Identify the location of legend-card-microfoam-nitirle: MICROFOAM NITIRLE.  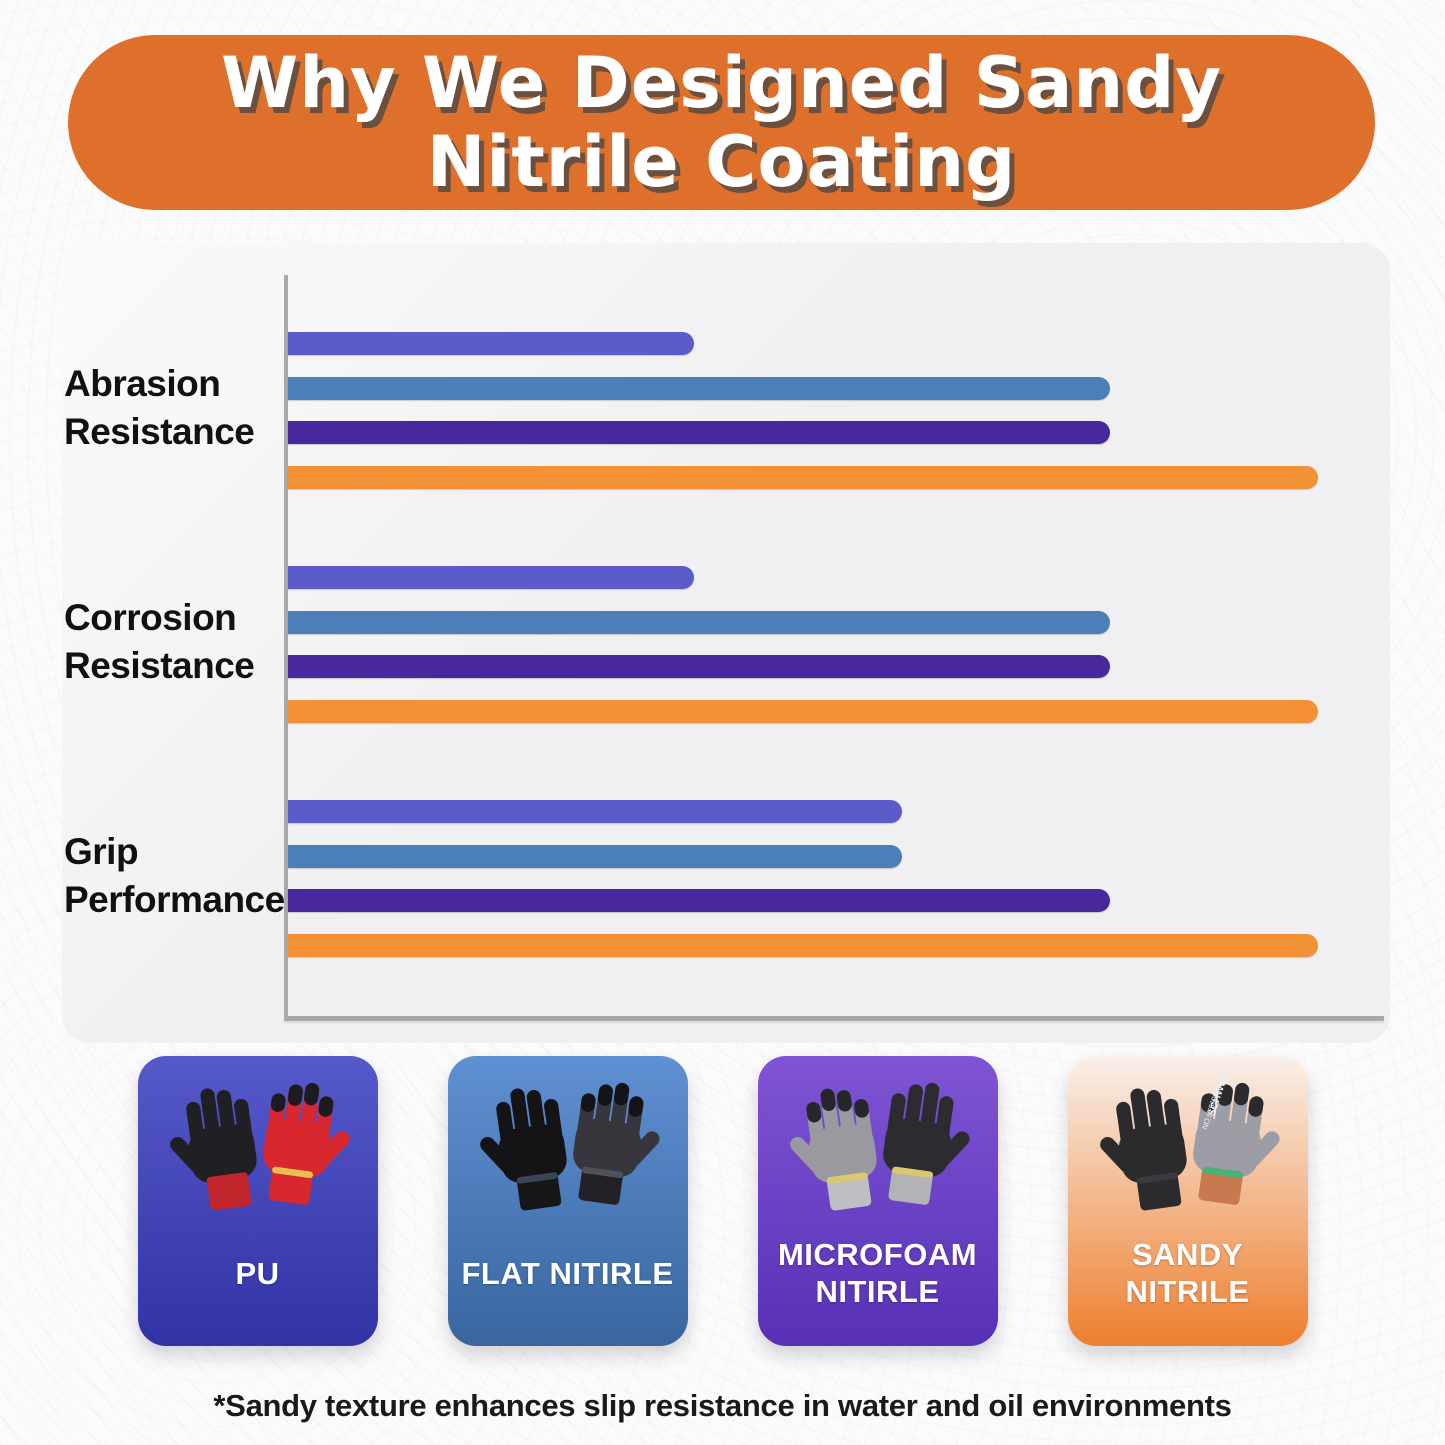
(877, 1201).